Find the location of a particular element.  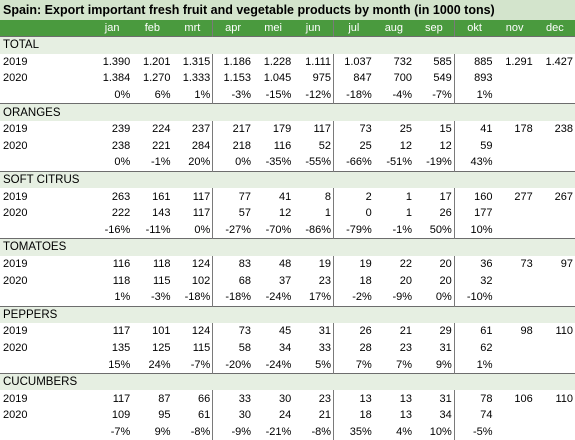

table-cell: 77 is located at coordinates (232, 196).